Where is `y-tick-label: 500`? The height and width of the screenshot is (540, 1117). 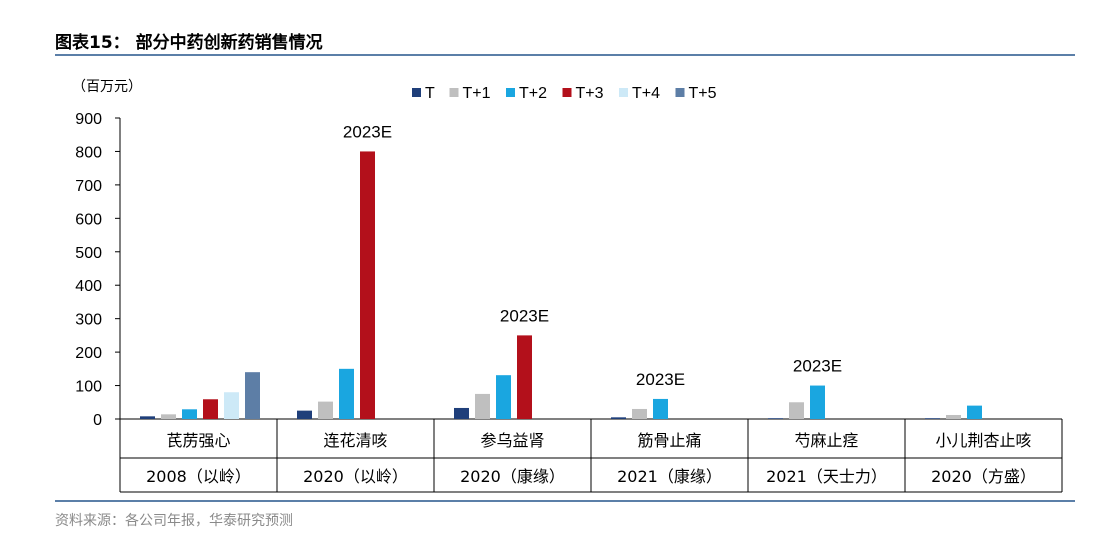
y-tick-label: 500 is located at coordinates (88, 253).